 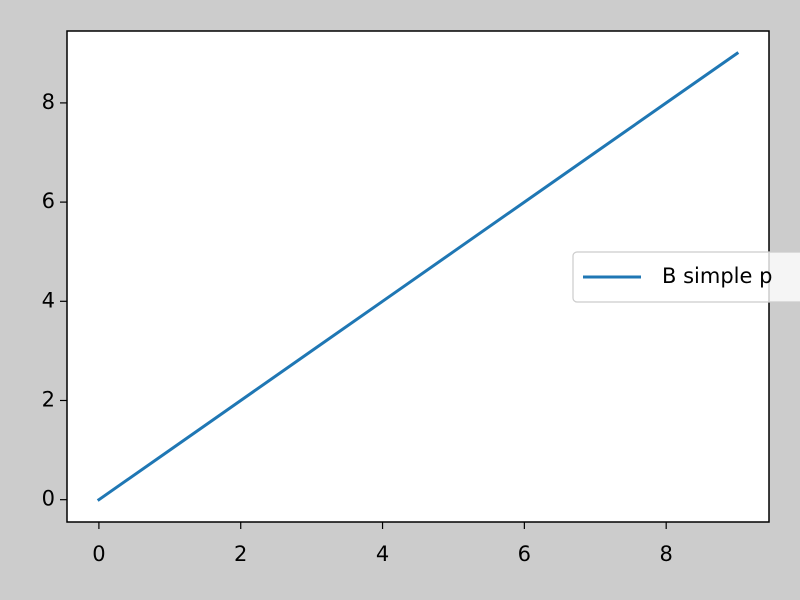 I want to click on legend: B simple p, so click(x=686, y=277).